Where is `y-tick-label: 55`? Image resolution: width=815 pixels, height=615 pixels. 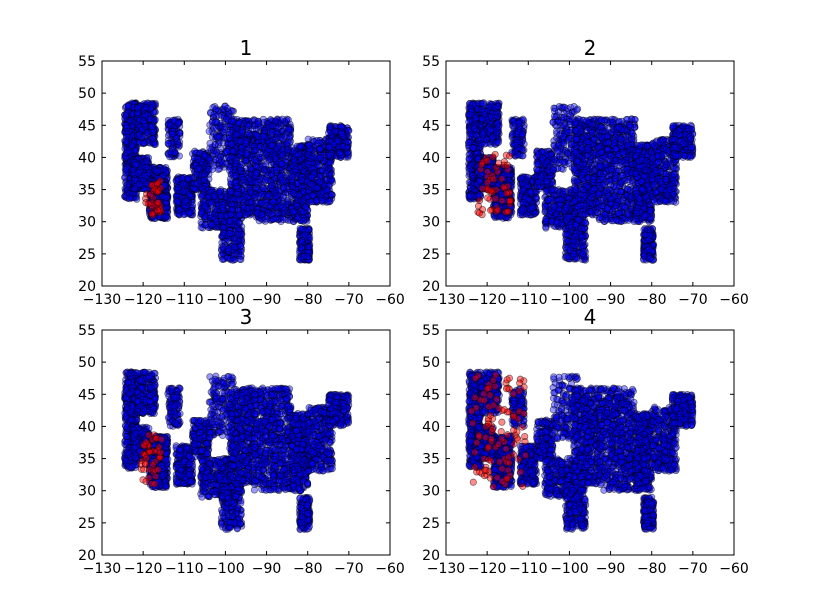 y-tick-label: 55 is located at coordinates (87, 62).